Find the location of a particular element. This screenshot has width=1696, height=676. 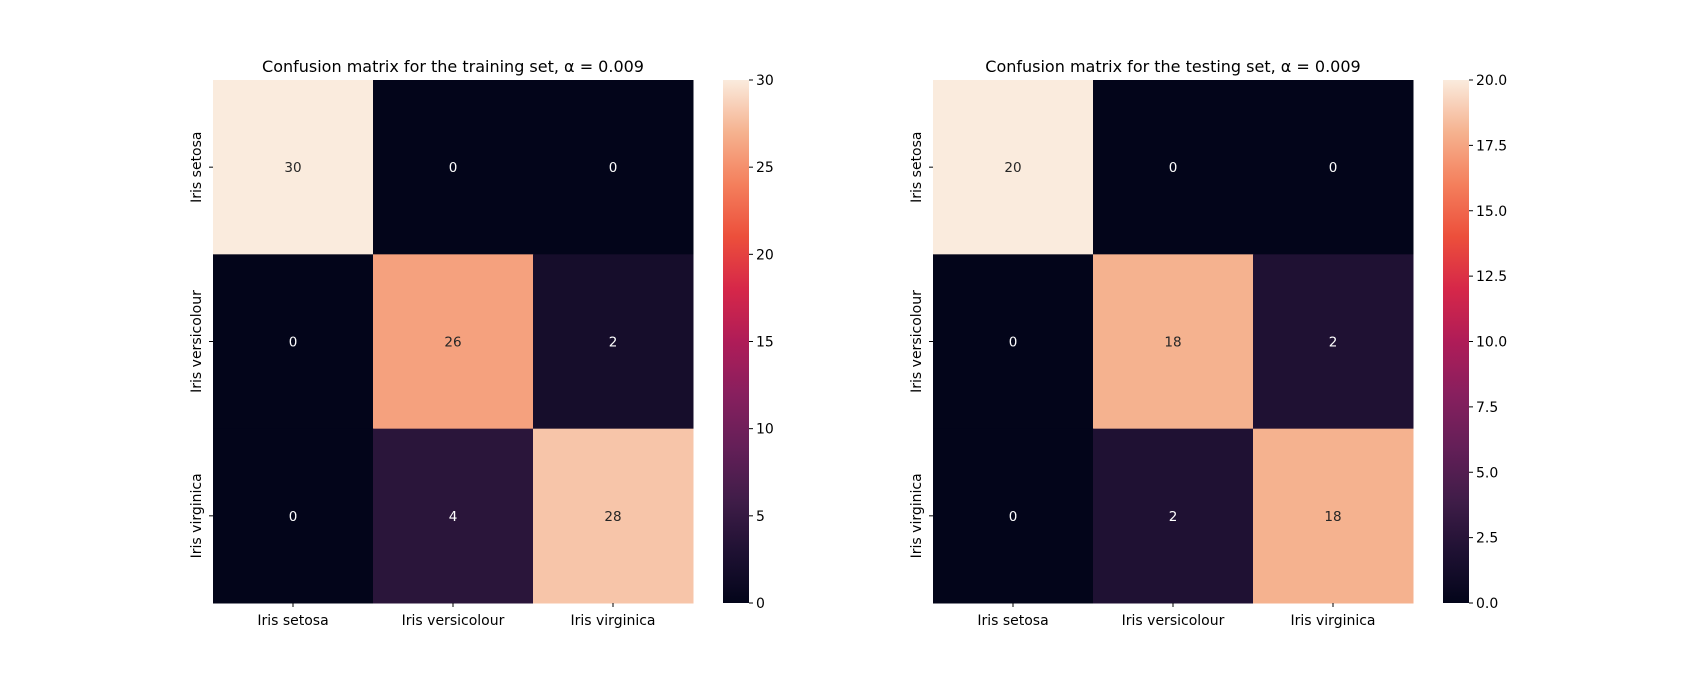

cell-value-label: 20 is located at coordinates (1012, 168).